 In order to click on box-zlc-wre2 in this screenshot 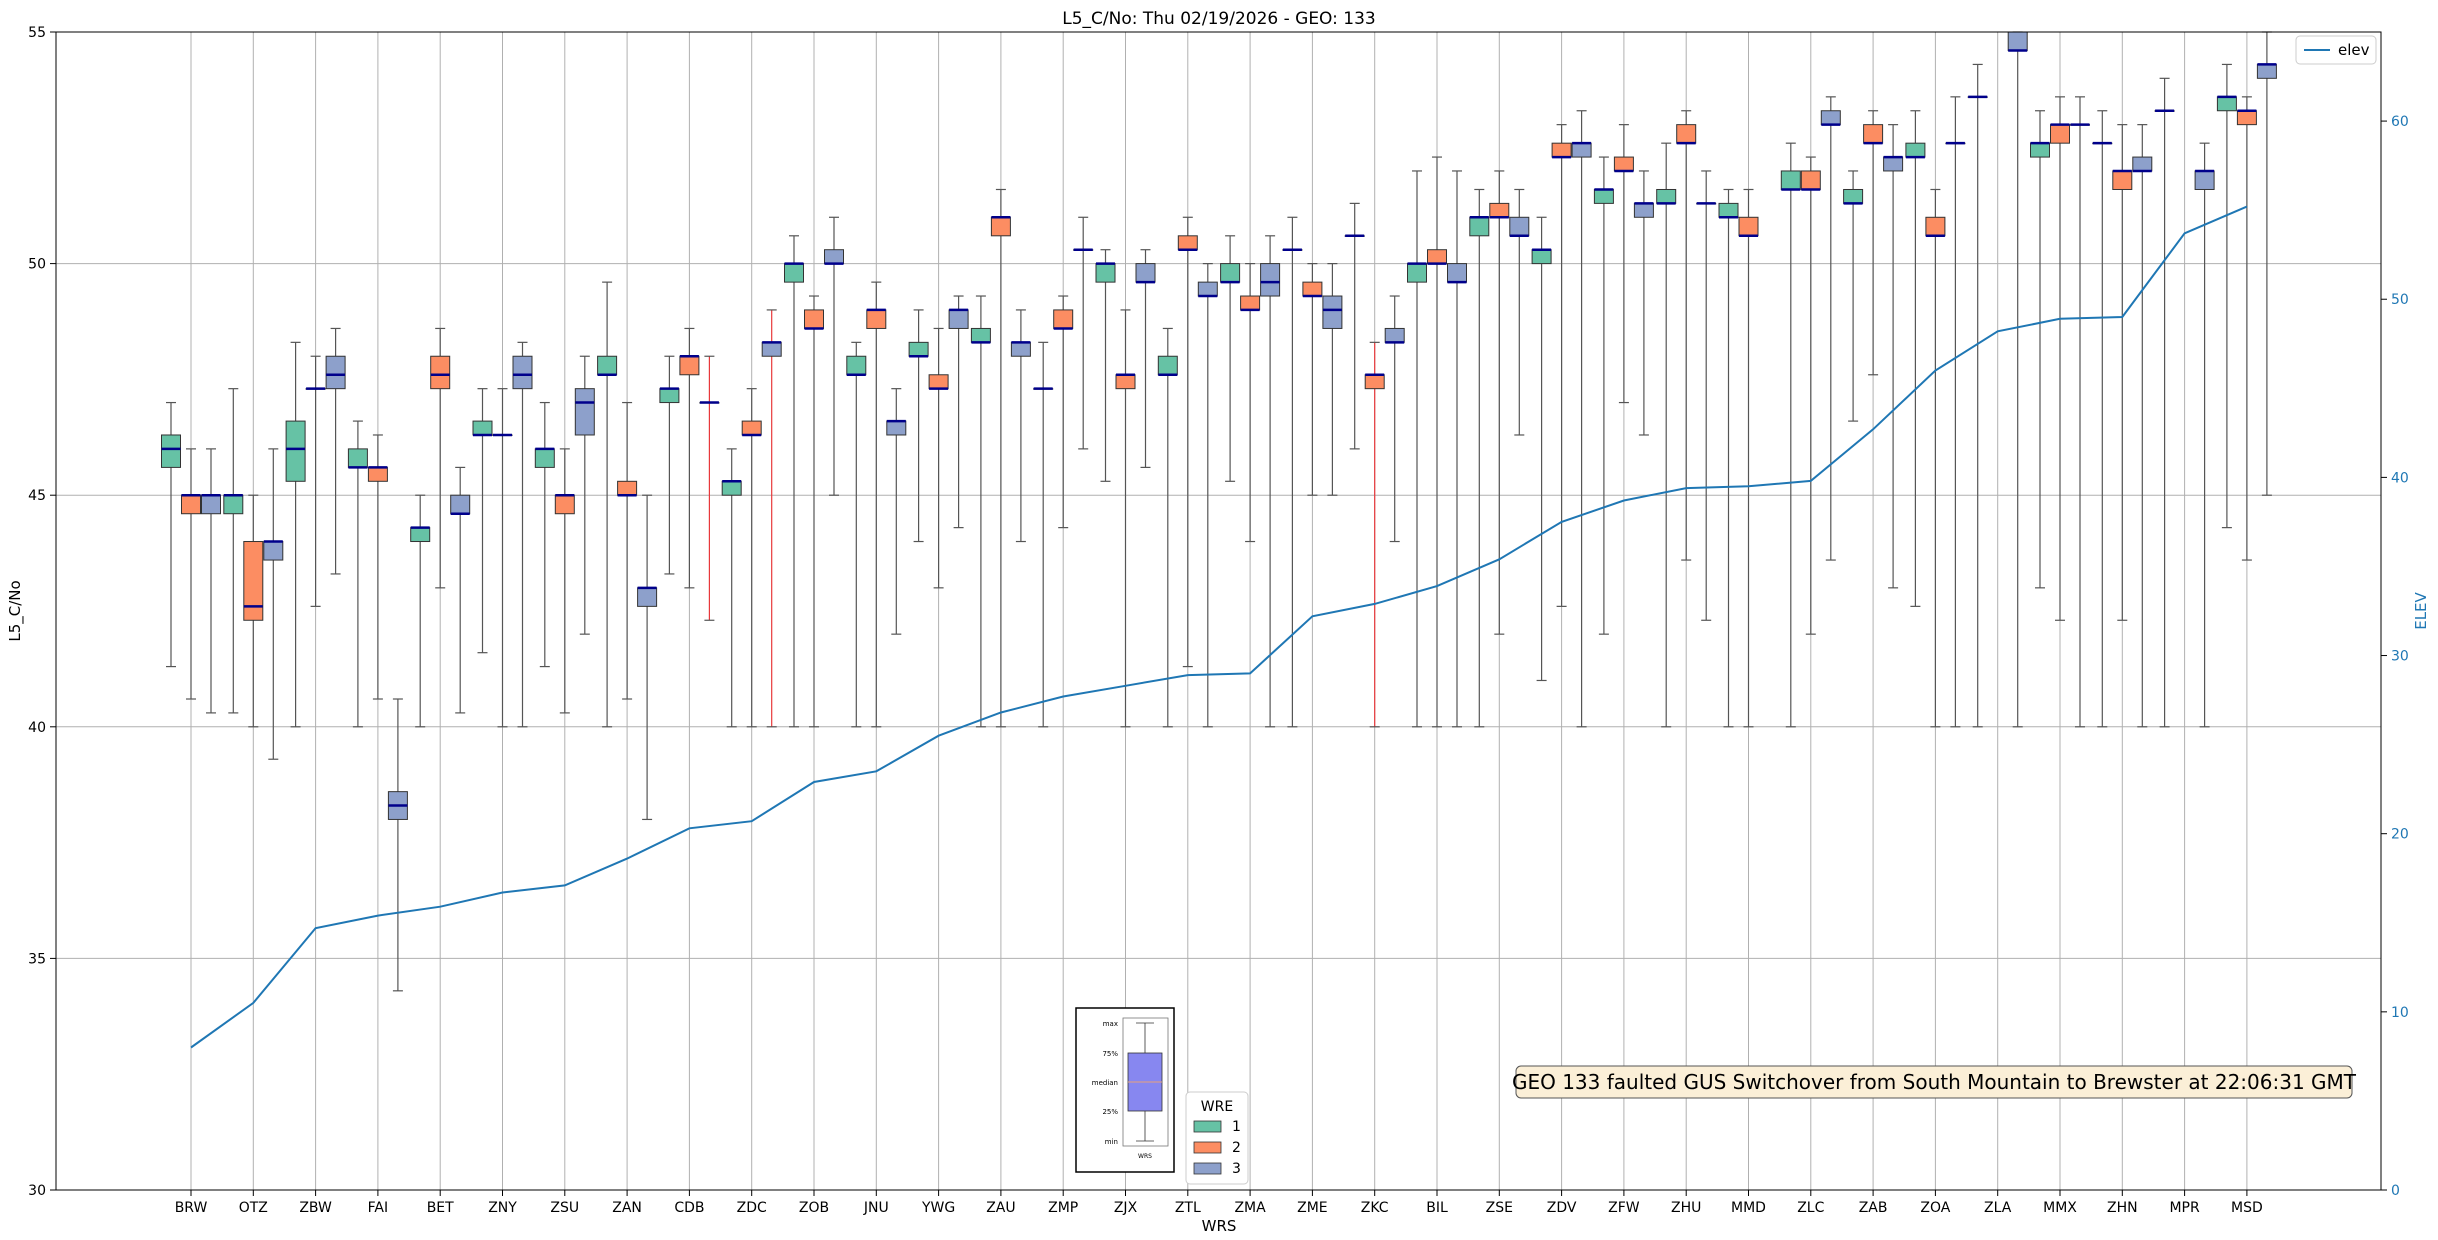, I will do `click(1810, 395)`.